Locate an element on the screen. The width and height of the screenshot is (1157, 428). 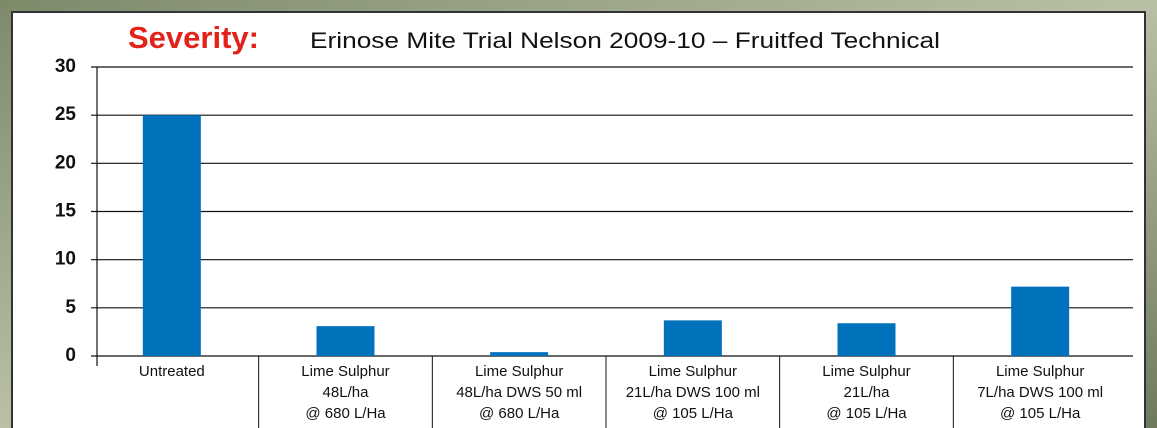
x-tick-label: 21L/ha DWS 100 ml is located at coordinates (693, 392).